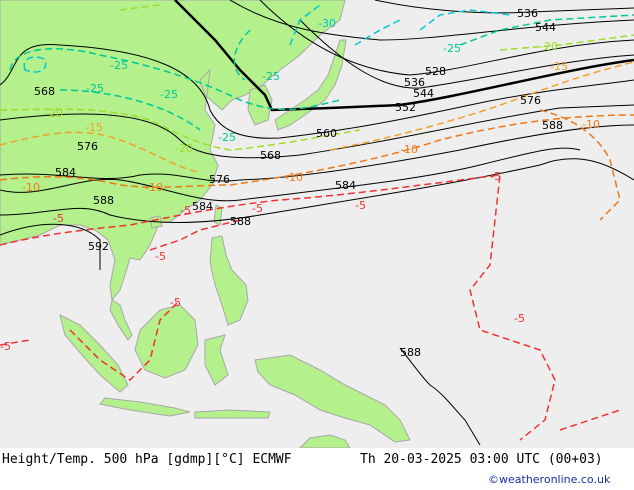 The width and height of the screenshot is (634, 490). I want to click on contour-label: 560, so click(326, 133).